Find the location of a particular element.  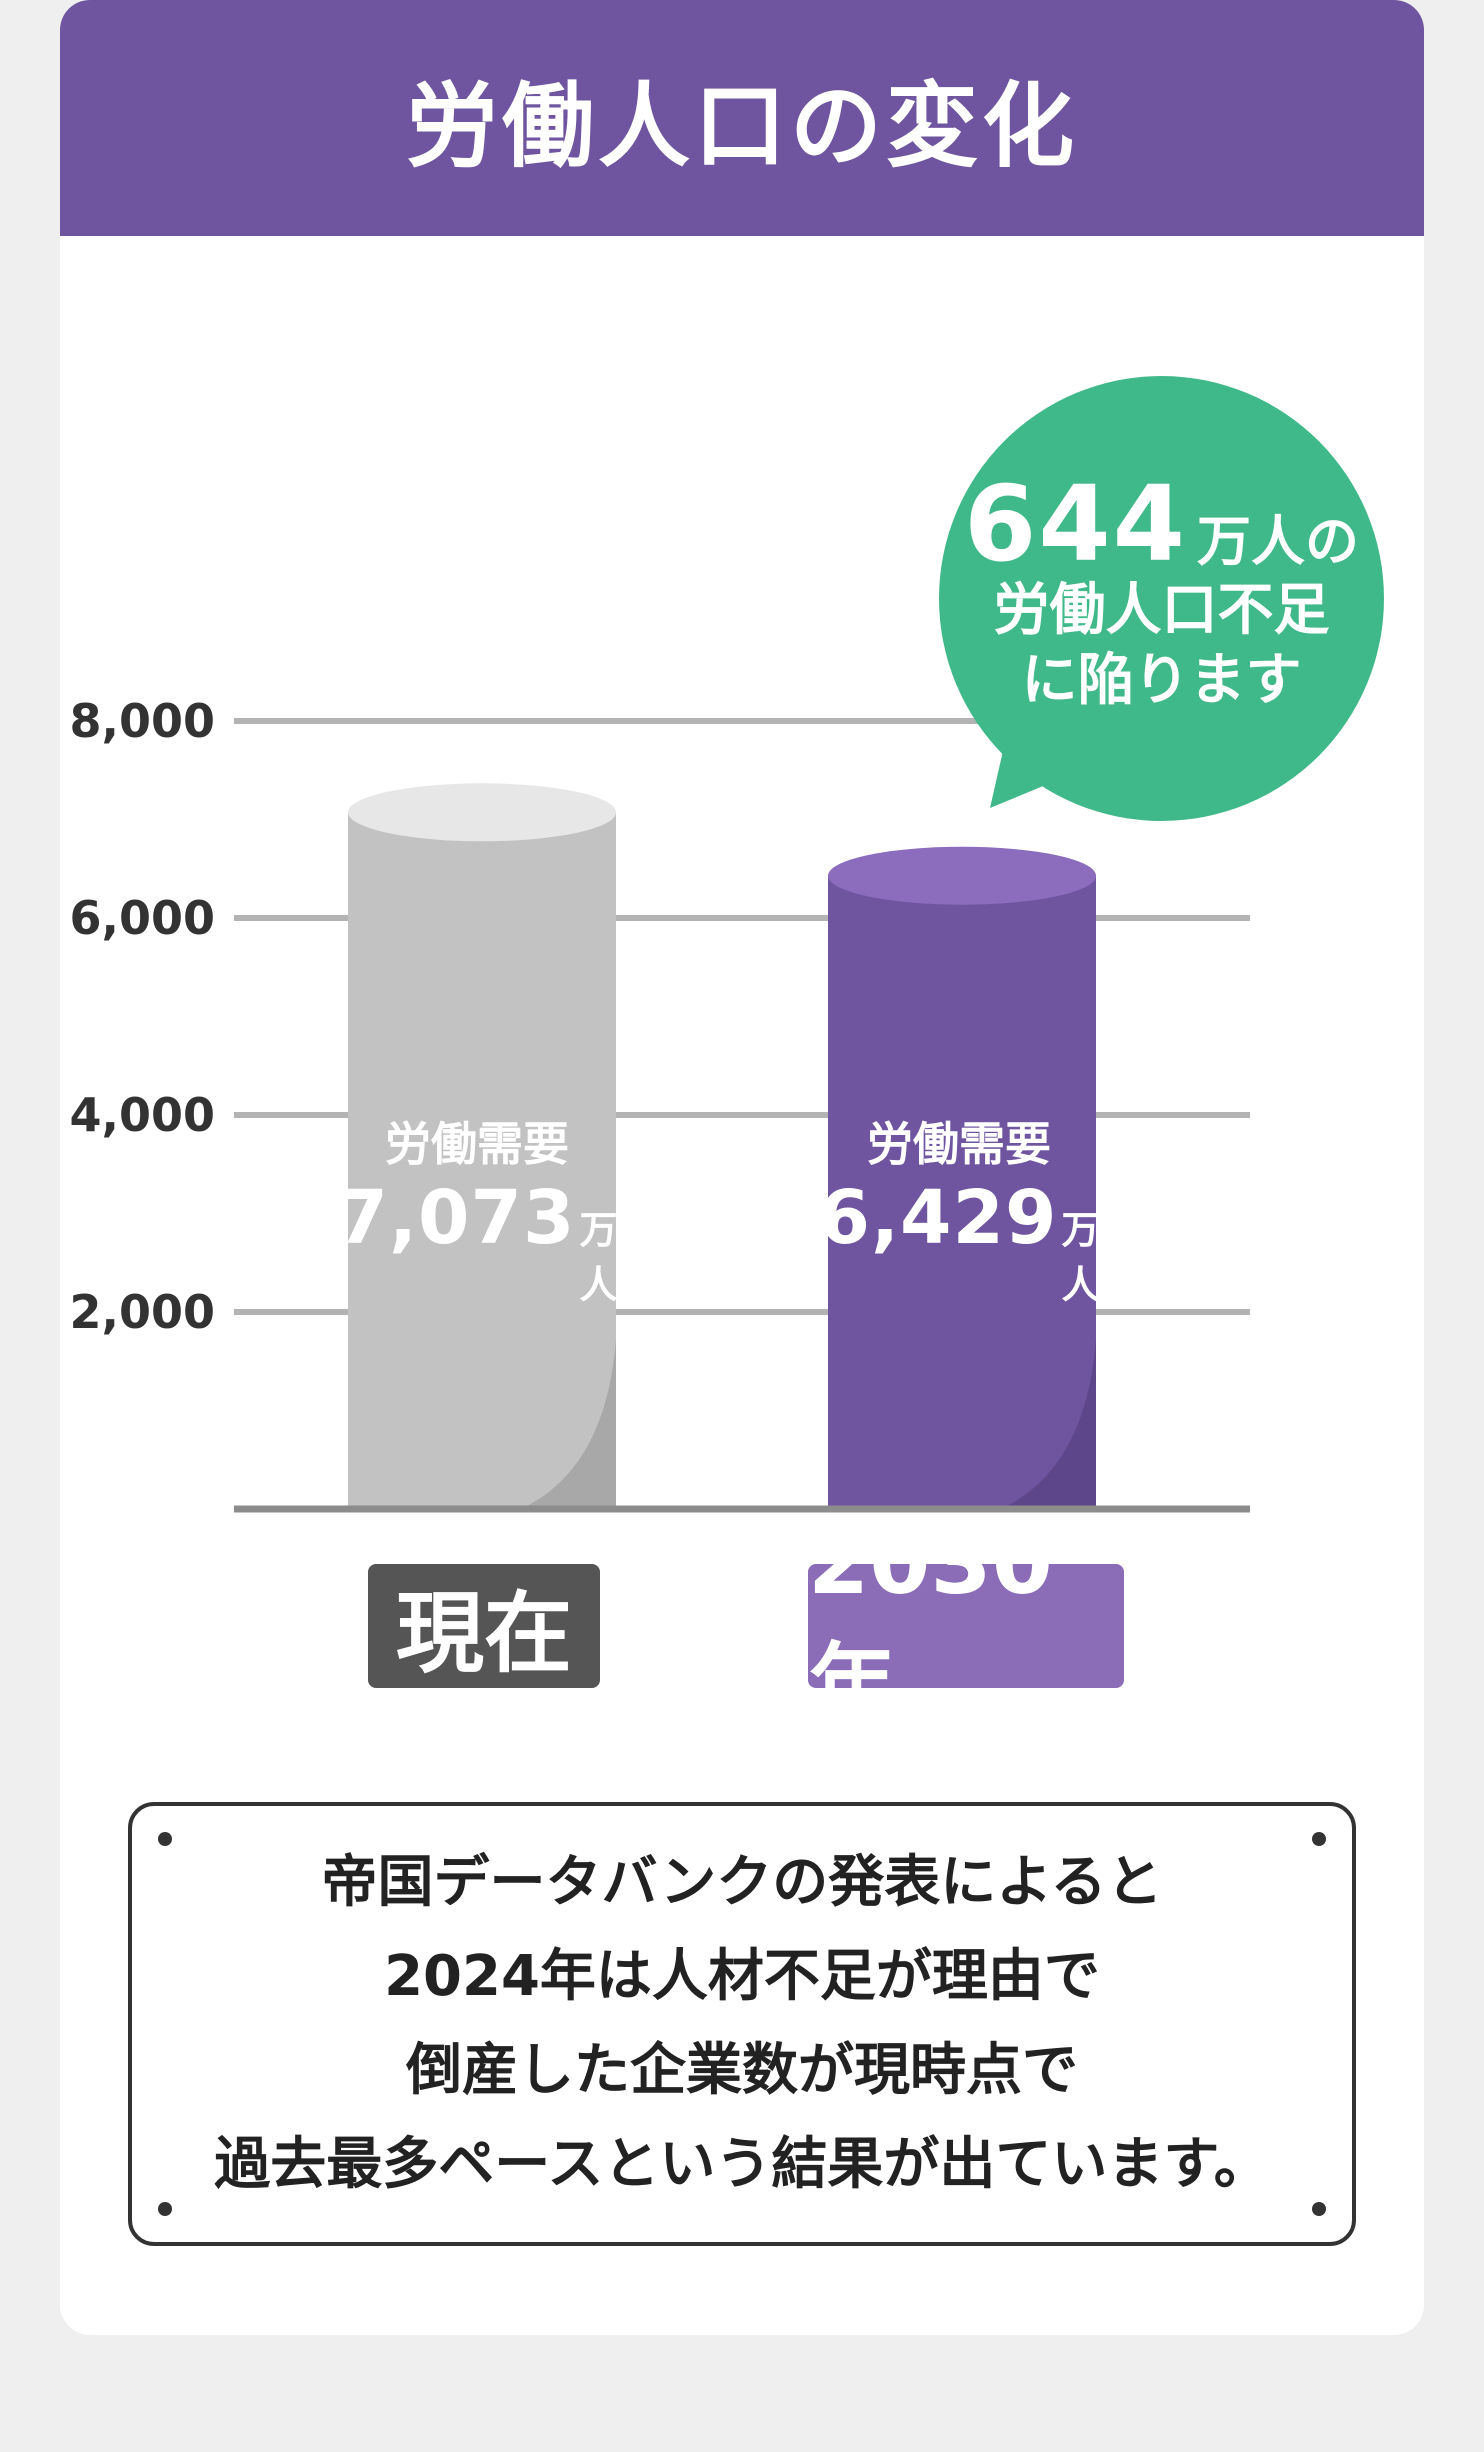

bar-value-2030: 6,429 is located at coordinates (938, 1217).